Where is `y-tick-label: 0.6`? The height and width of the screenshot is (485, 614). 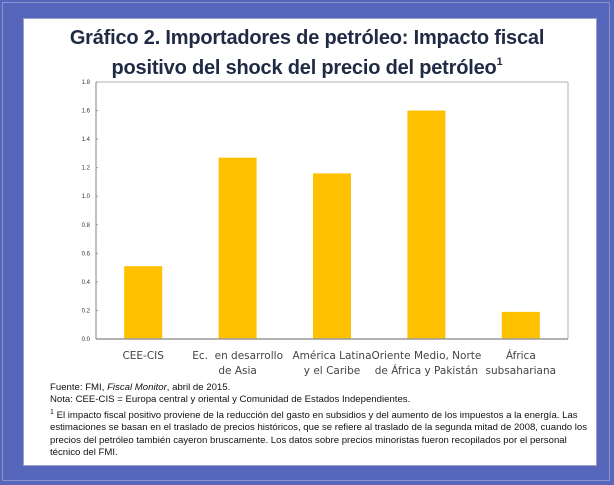 y-tick-label: 0.6 is located at coordinates (86, 254).